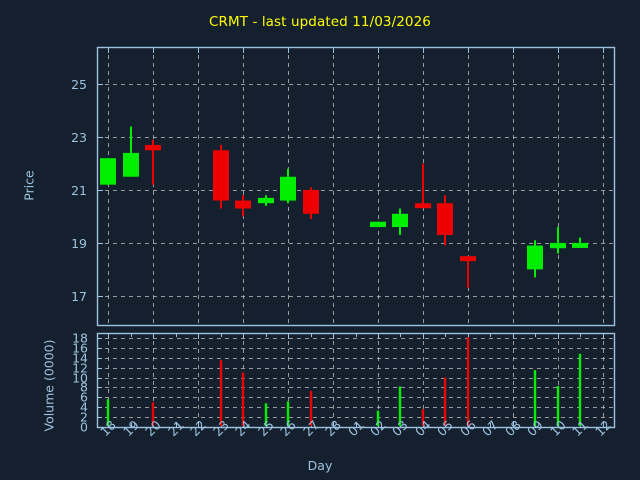  Describe the element at coordinates (445, 428) in the screenshot. I see `svg-text: 05` at that location.